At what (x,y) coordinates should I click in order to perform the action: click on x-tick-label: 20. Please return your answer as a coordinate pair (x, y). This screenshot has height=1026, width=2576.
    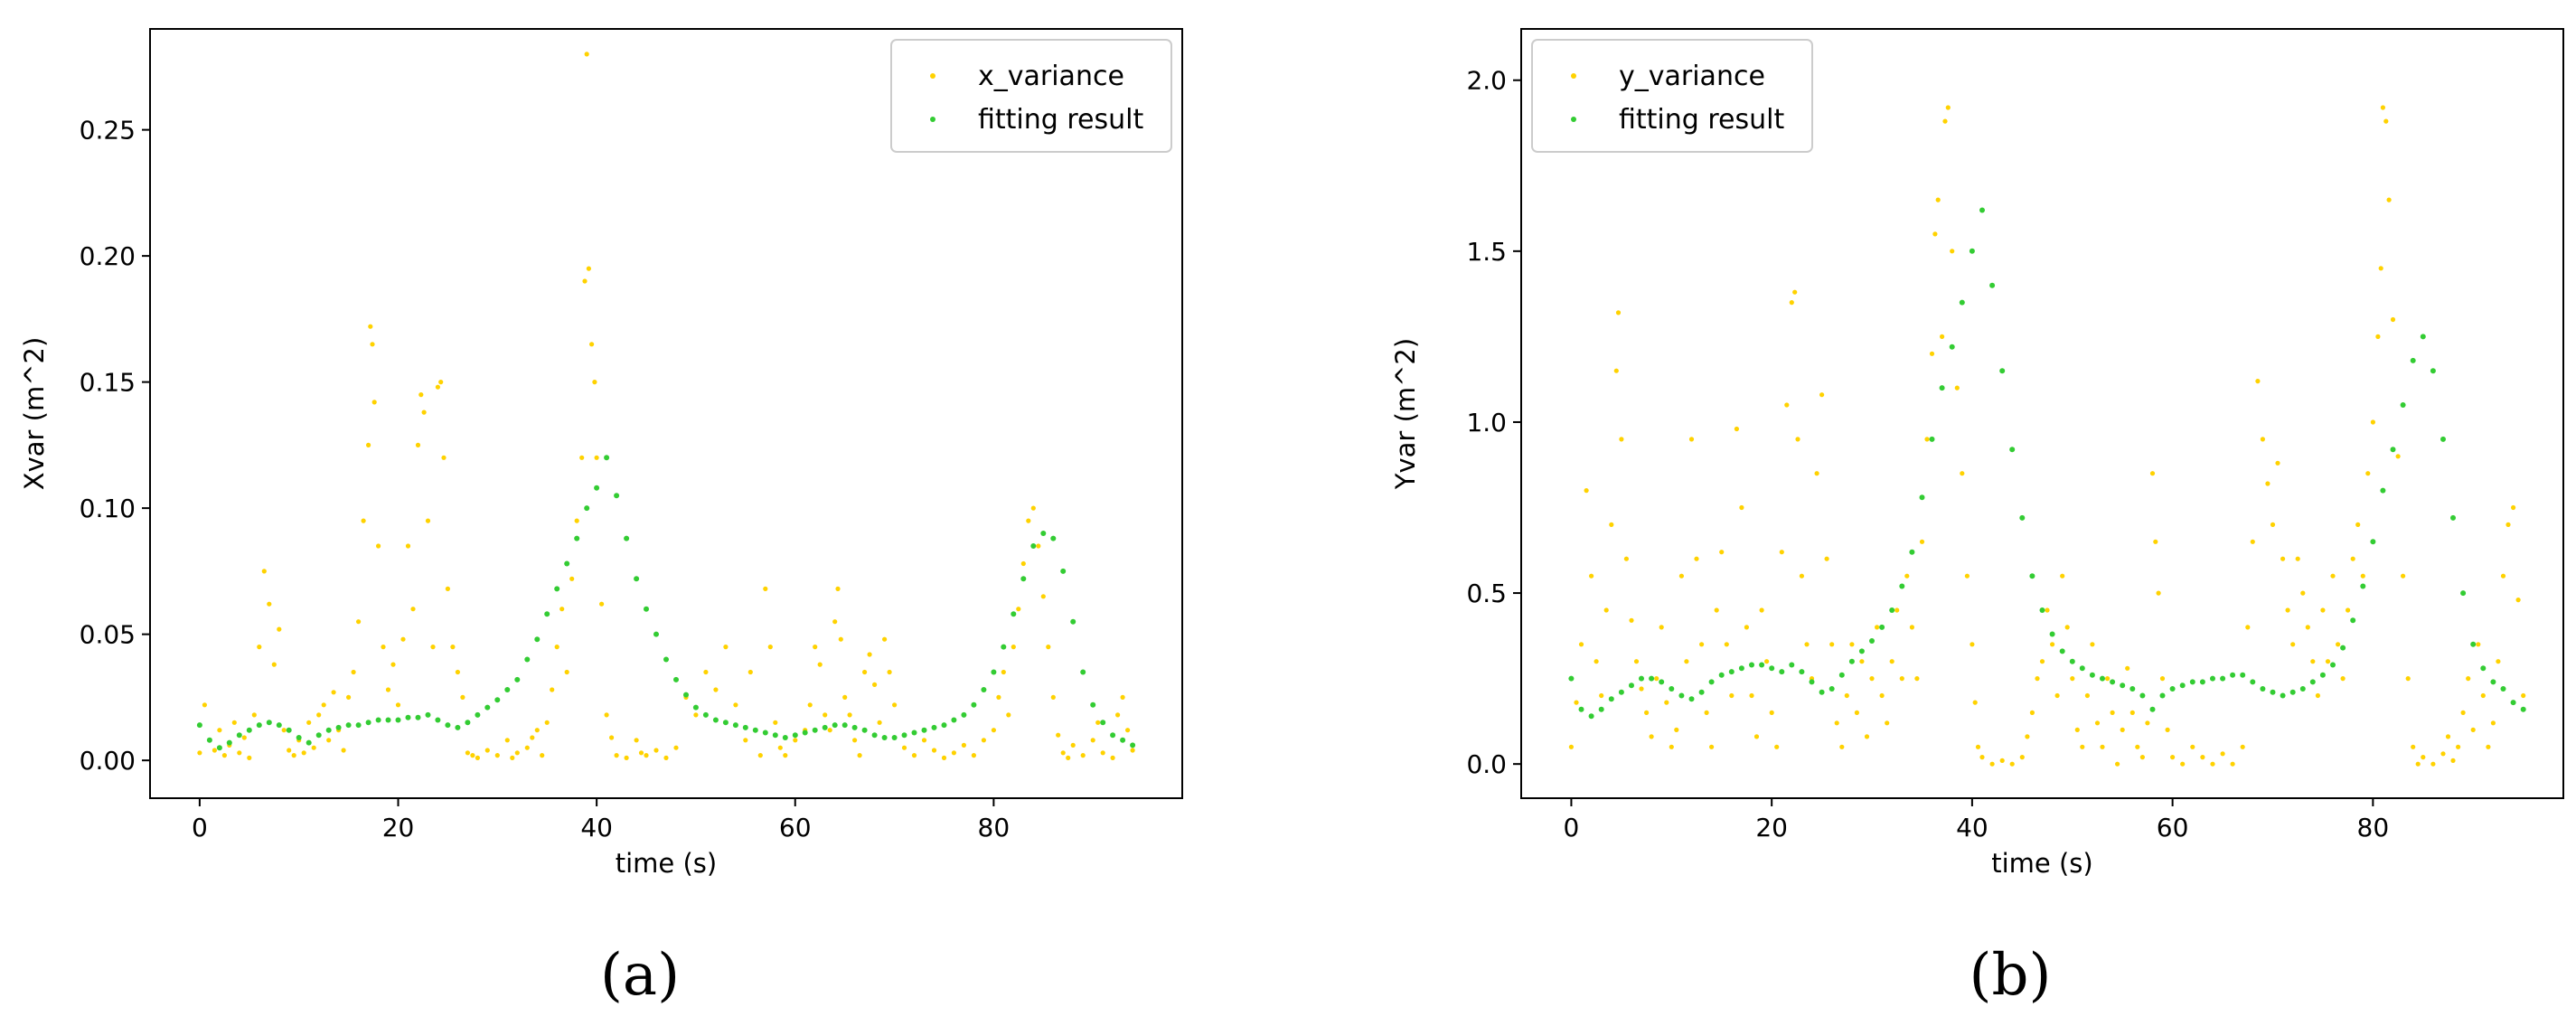
    Looking at the image, I should click on (398, 827).